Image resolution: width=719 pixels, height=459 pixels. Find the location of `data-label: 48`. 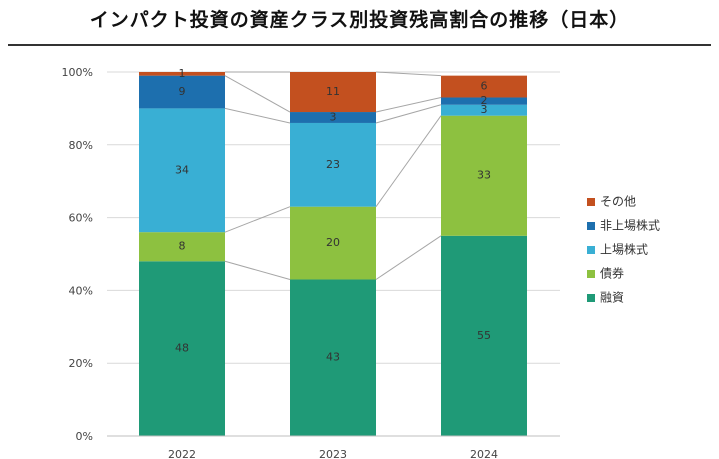

data-label: 48 is located at coordinates (182, 348).